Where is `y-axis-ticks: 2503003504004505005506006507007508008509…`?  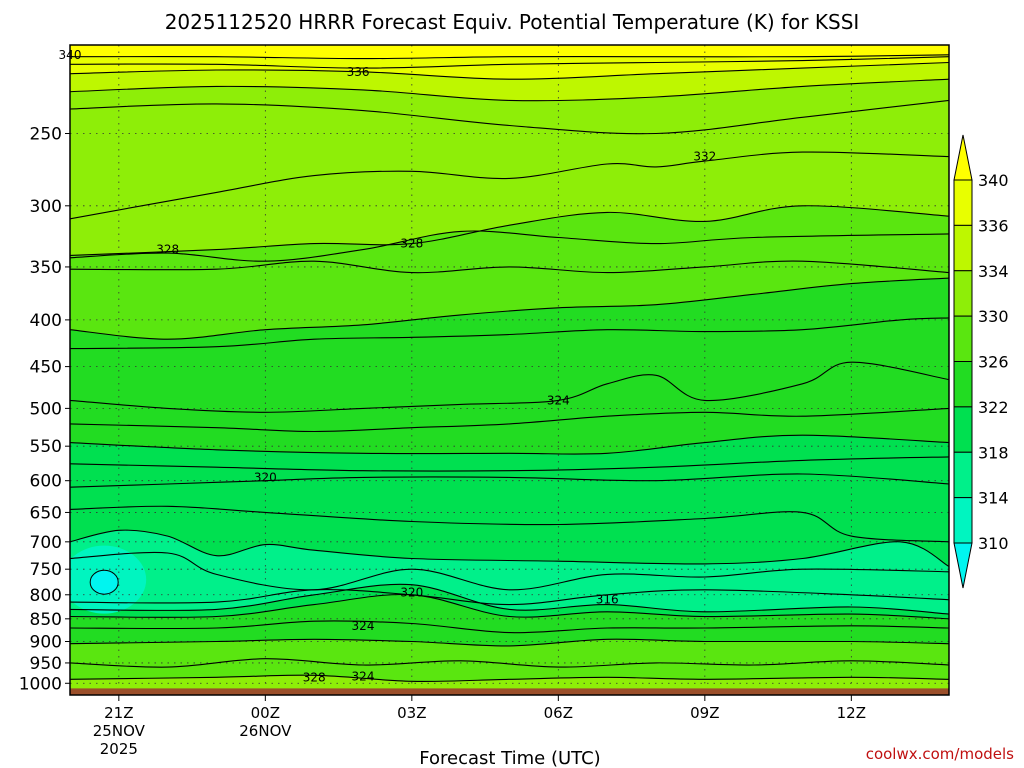 y-axis-ticks: 2503003504004505005506006507007508008509… is located at coordinates (44, 409).